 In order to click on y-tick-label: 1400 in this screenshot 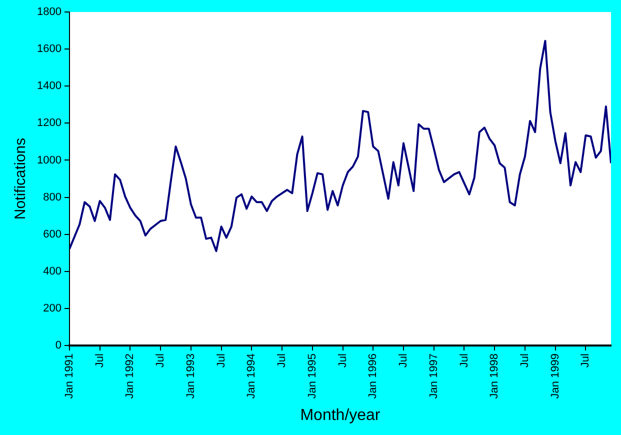, I will do `click(49, 86)`.